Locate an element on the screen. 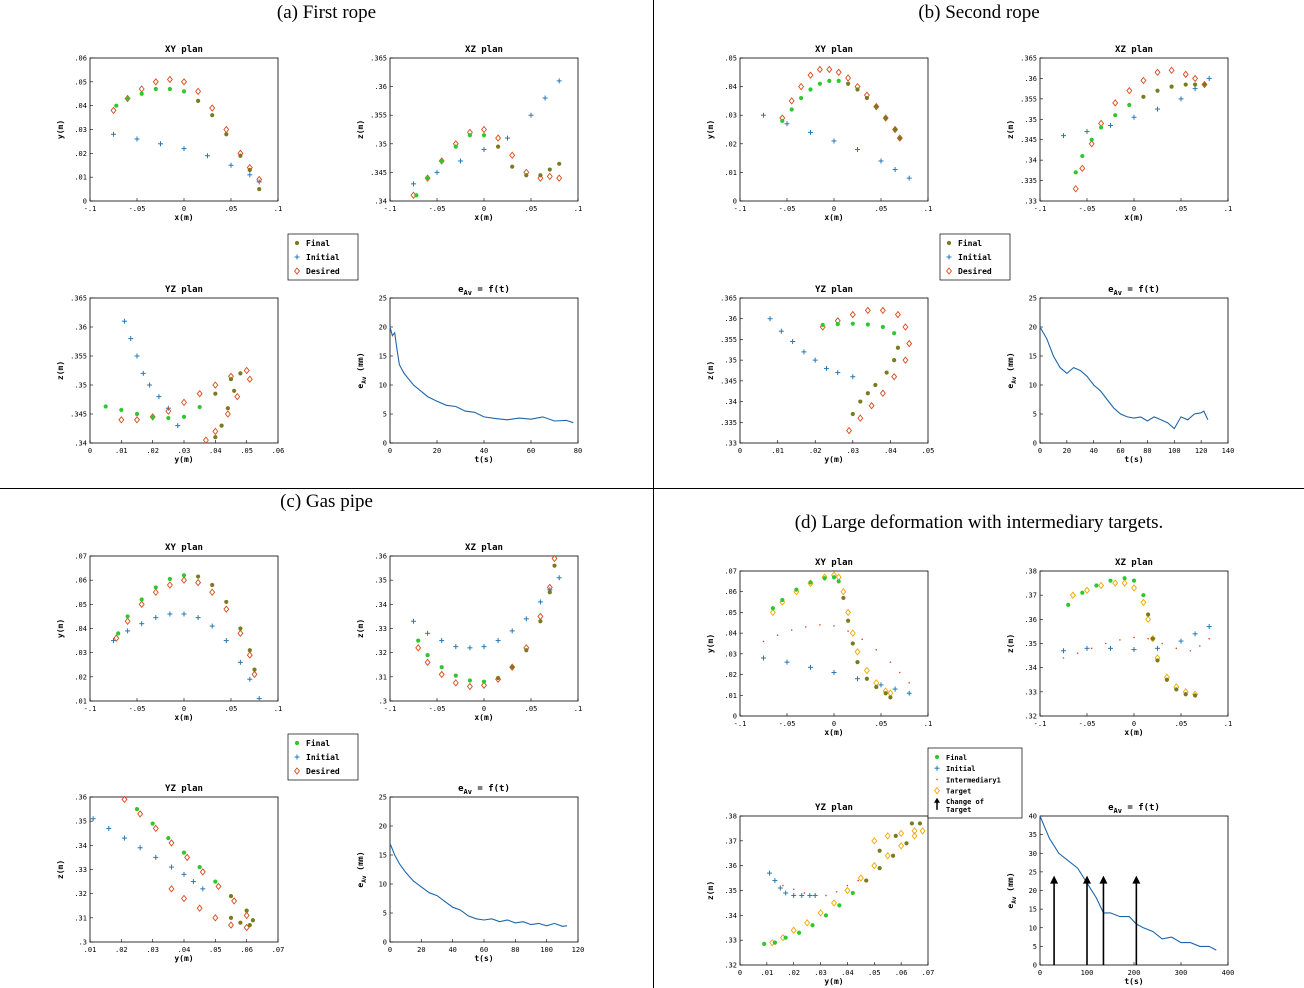  y-tick-label: .05 is located at coordinates (730, 59).